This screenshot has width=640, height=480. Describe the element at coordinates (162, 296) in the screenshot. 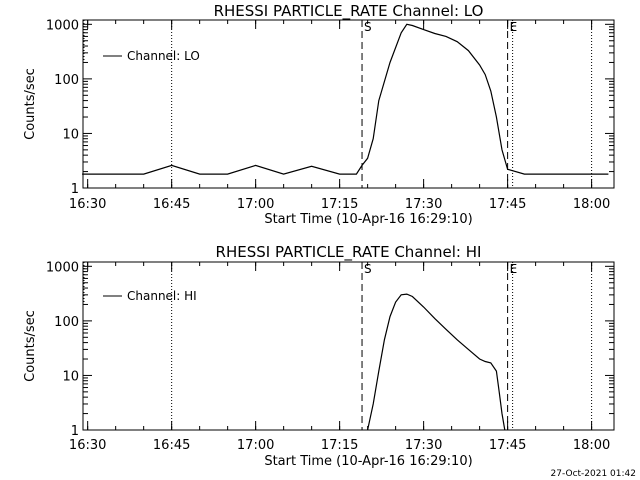

I see `legend-label: Channel: HI` at that location.